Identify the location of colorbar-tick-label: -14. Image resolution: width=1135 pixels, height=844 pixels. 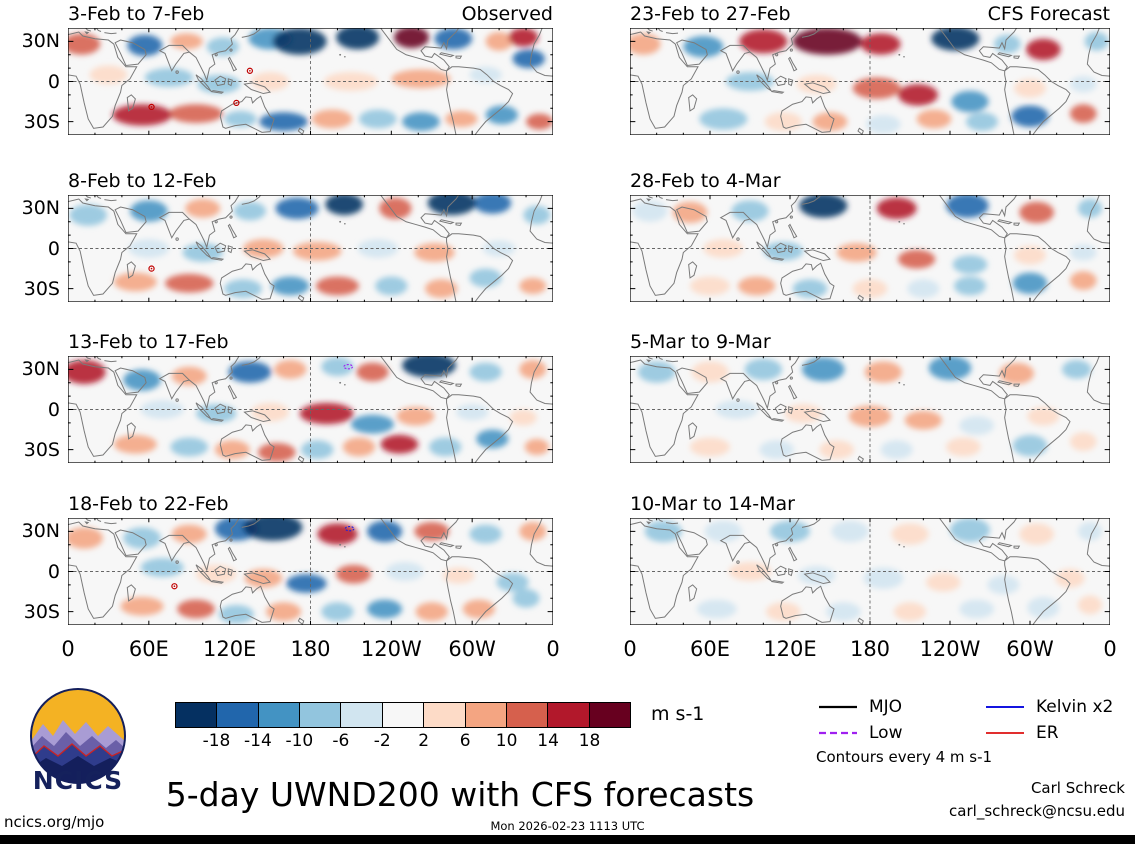
(258, 741).